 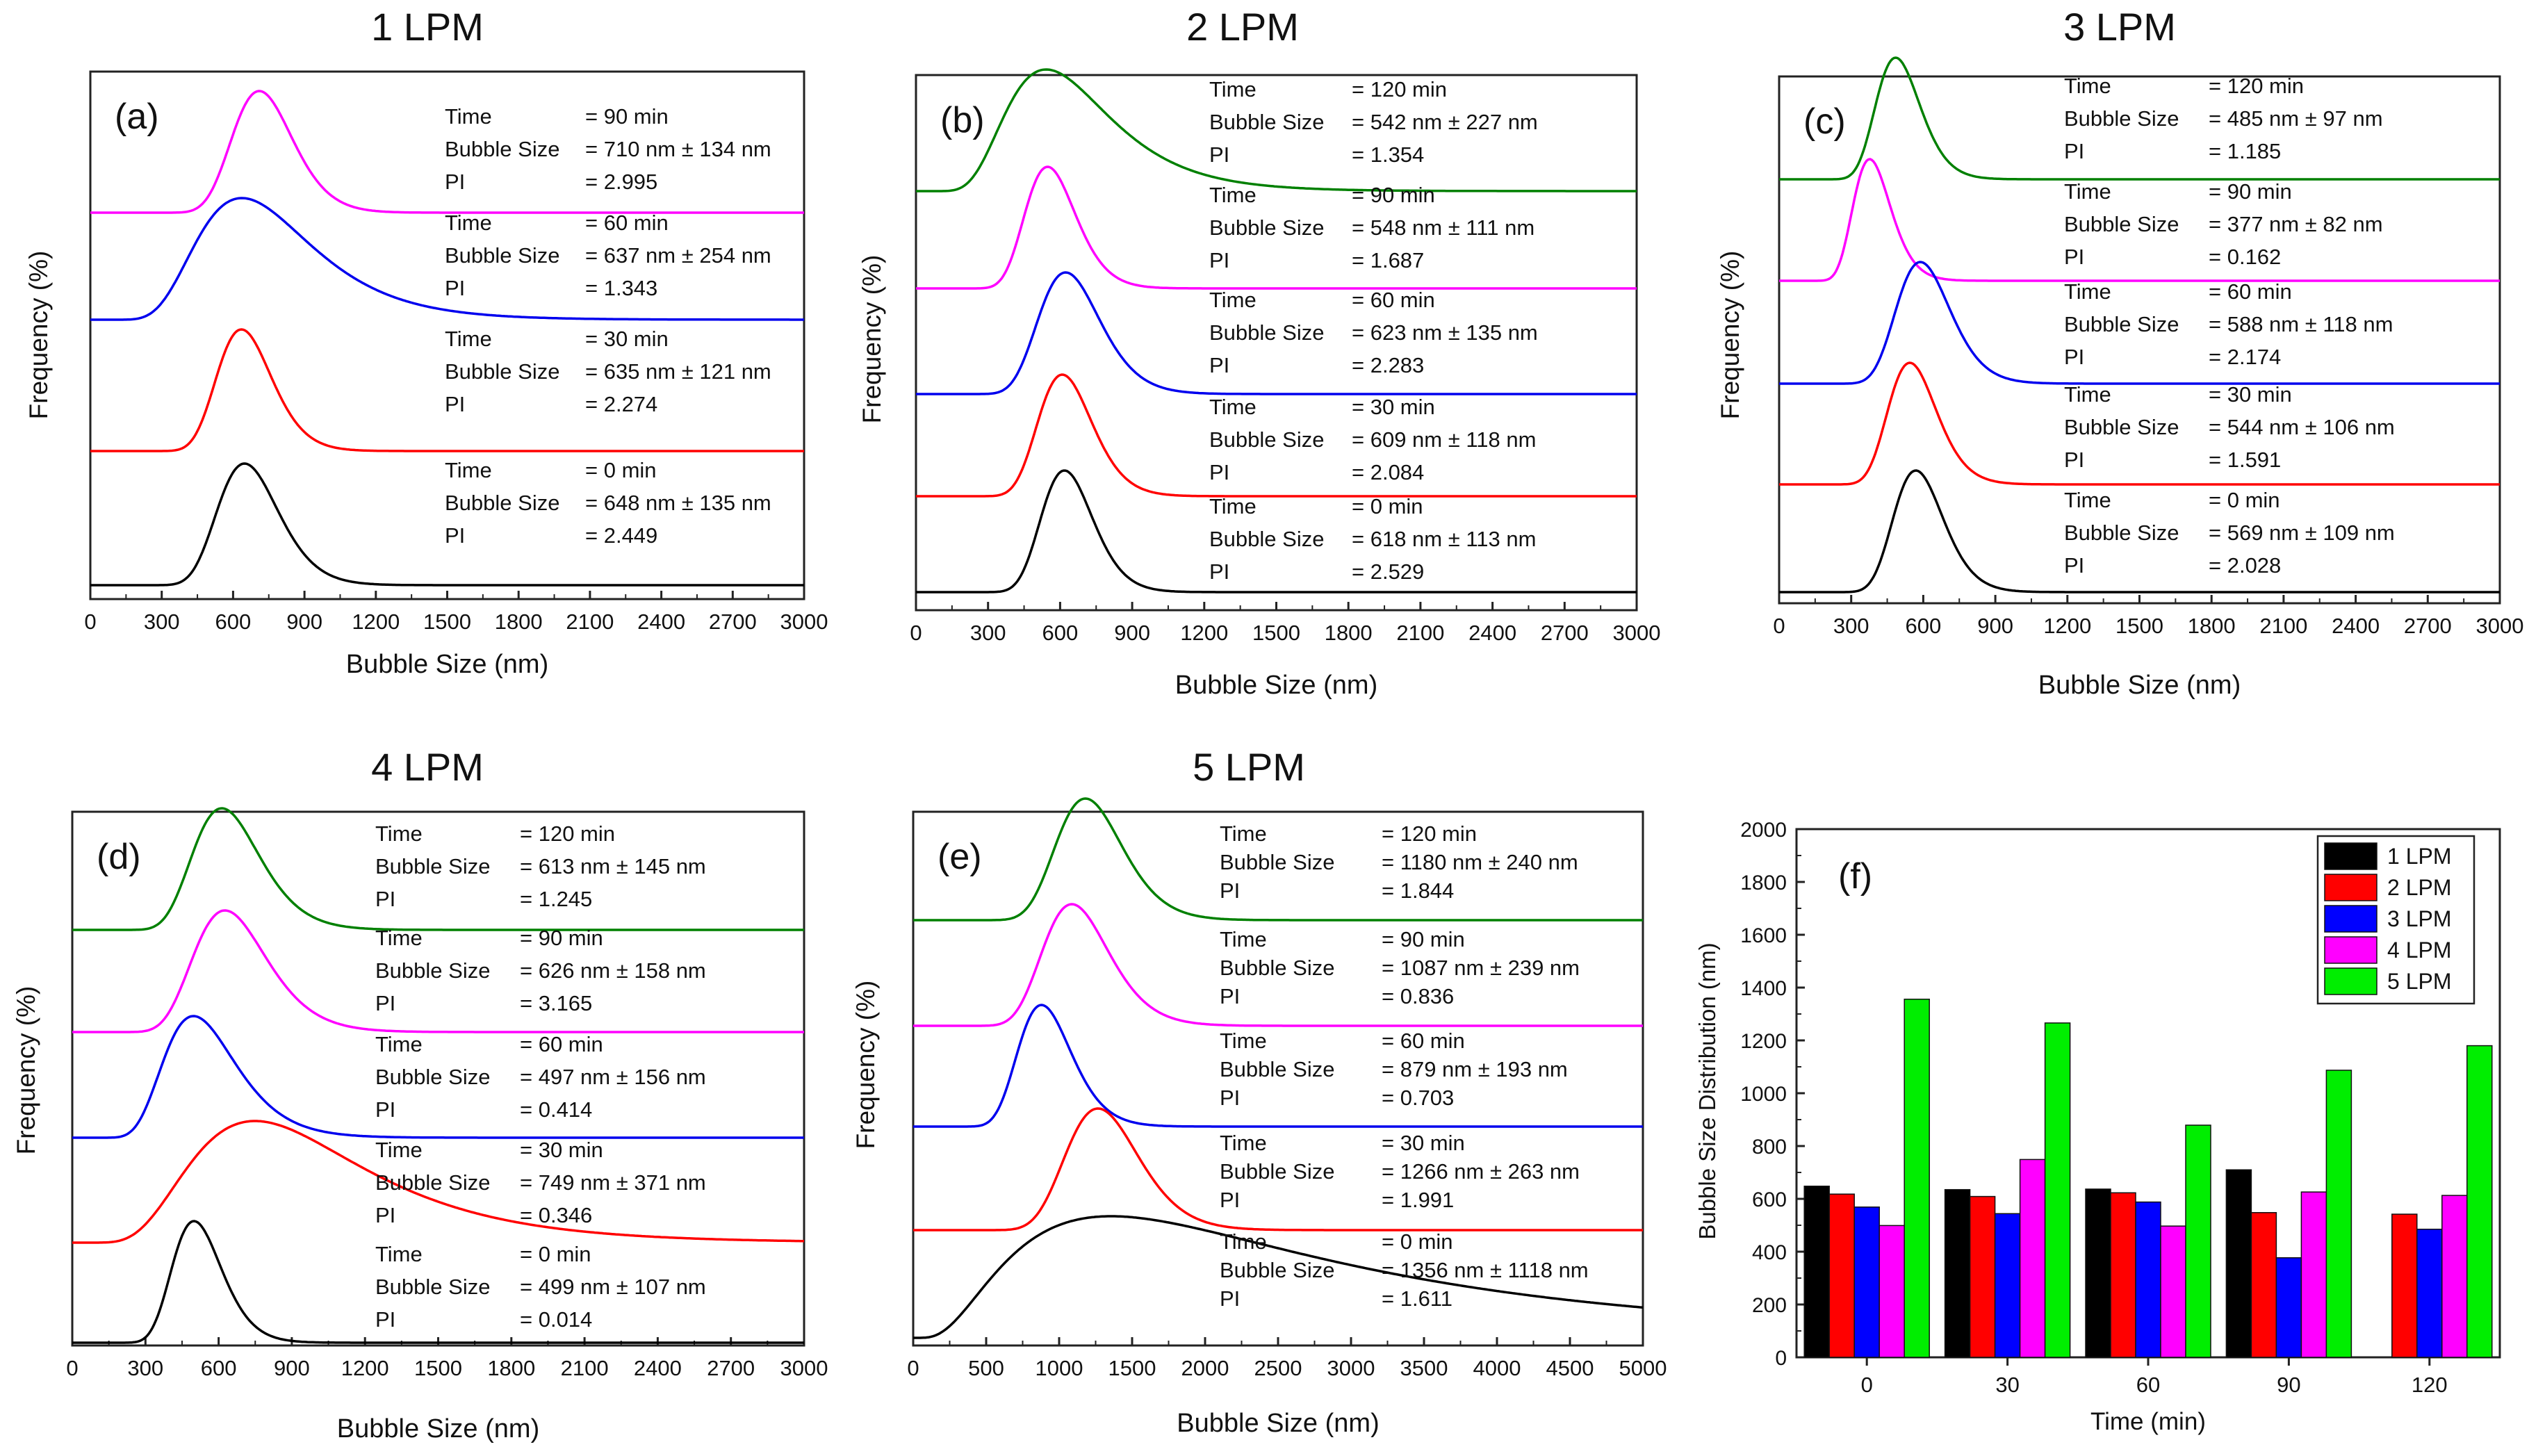 I want to click on annotation-value: = 60 min, so click(x=2250, y=291).